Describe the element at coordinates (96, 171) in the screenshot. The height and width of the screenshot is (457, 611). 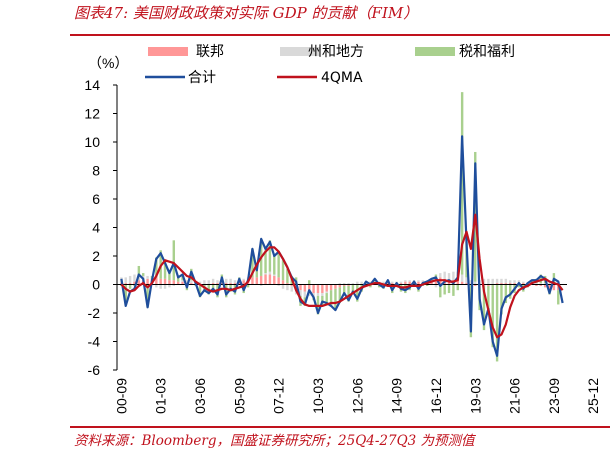
I see `y-tick-label: 8` at that location.